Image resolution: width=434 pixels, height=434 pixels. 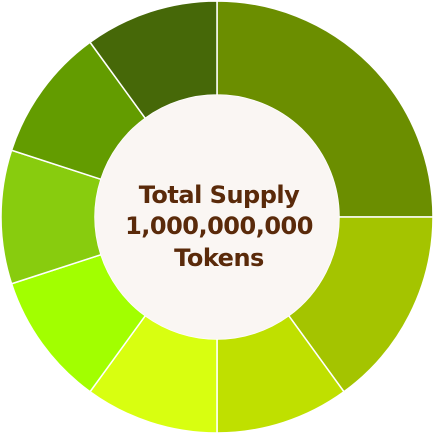 I want to click on center-label-line-3: Tokens, so click(x=219, y=258).